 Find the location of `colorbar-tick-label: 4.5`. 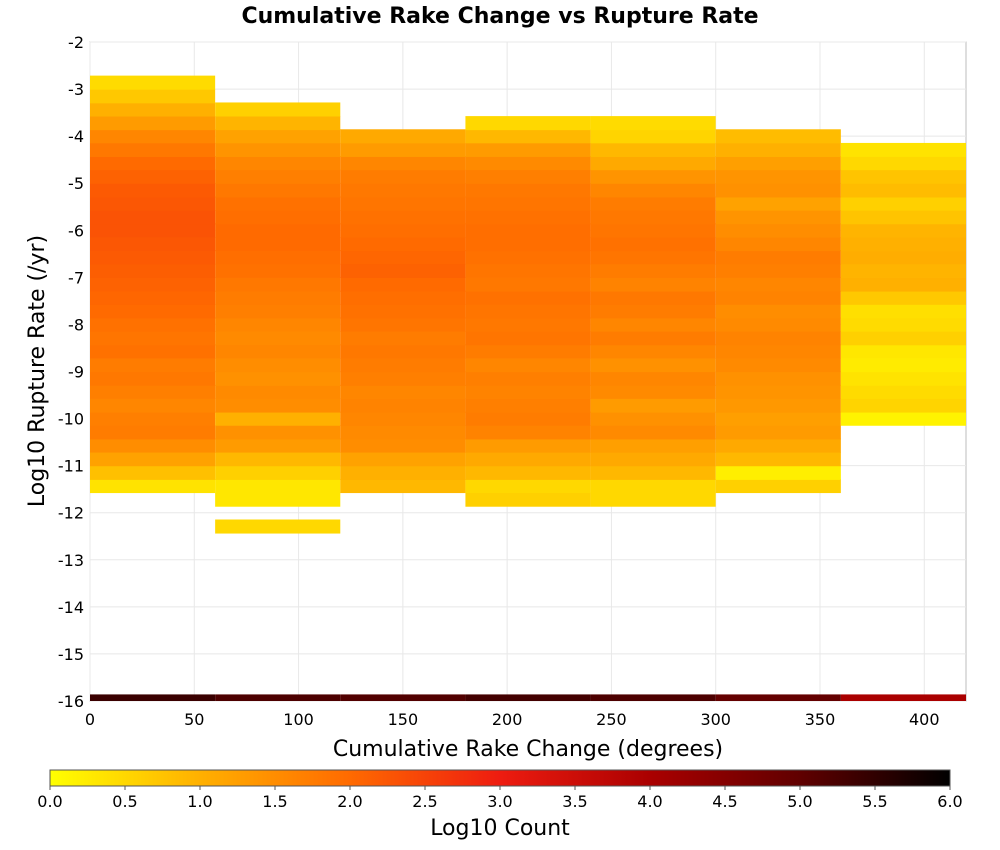

colorbar-tick-label: 4.5 is located at coordinates (724, 801).